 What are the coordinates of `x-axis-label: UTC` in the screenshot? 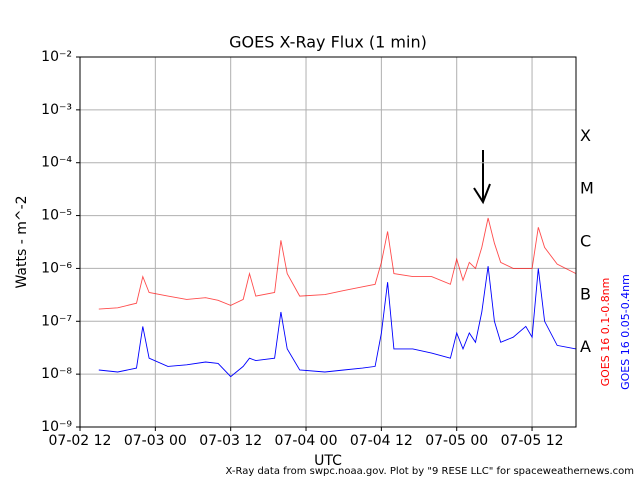 It's located at (328, 461).